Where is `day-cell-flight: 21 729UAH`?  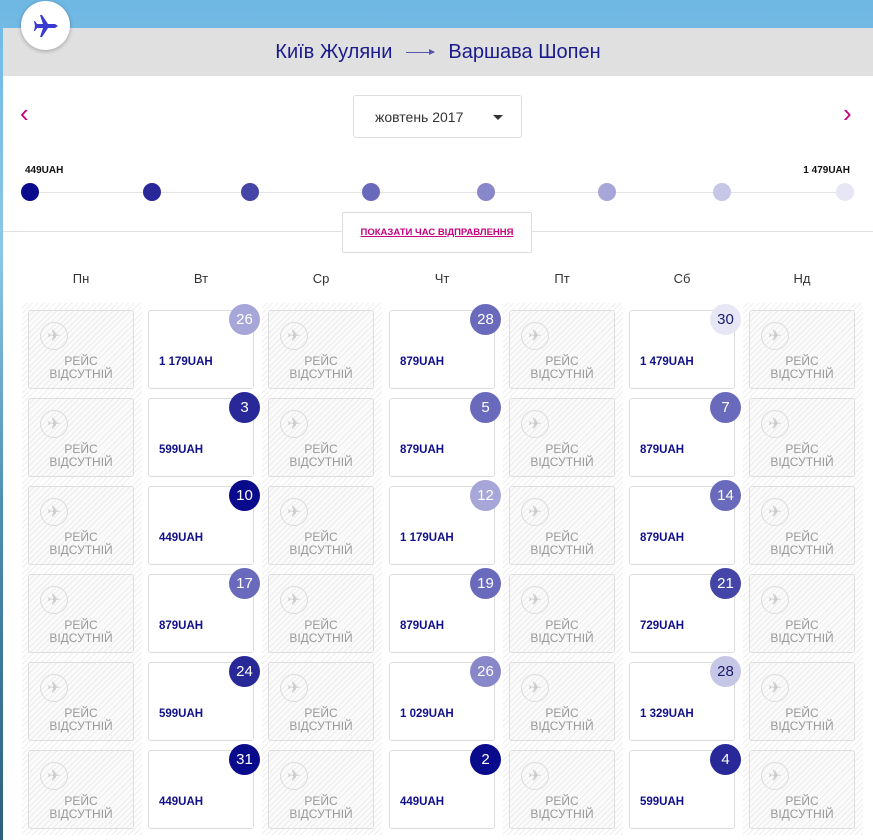 day-cell-flight: 21 729UAH is located at coordinates (685, 610).